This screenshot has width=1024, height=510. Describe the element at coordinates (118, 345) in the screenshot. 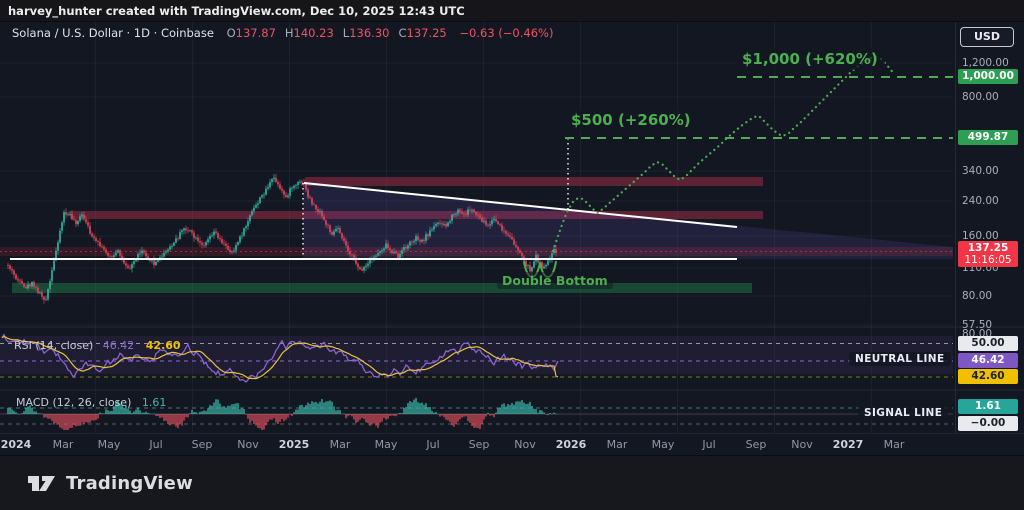

I see `rsi-value: 46.42` at that location.